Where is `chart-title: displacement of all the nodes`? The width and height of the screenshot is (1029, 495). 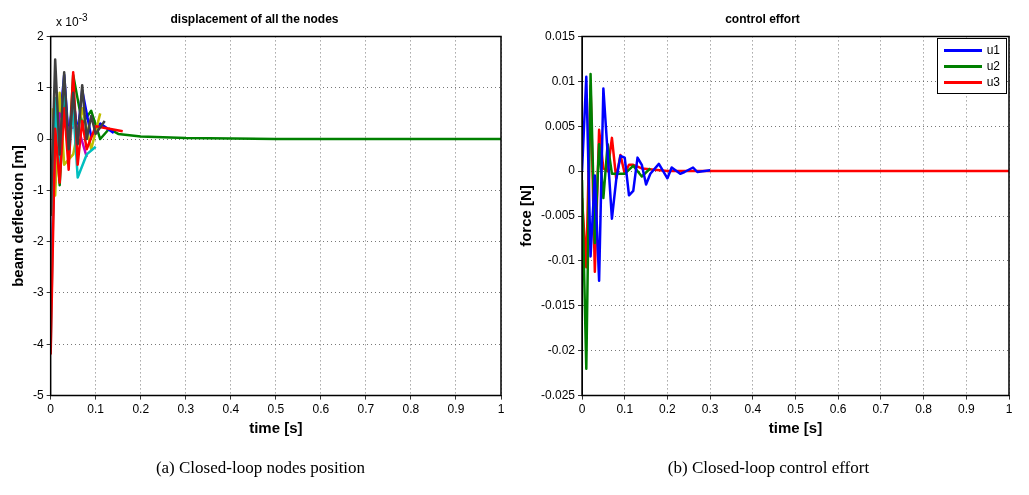 chart-title: displacement of all the nodes is located at coordinates (254, 18).